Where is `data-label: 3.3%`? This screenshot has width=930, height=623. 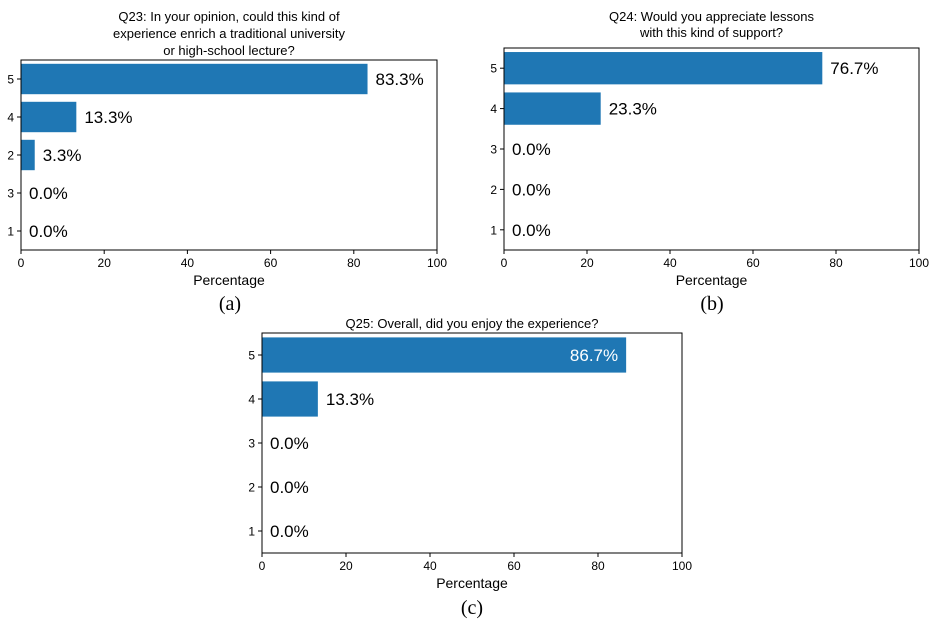
data-label: 3.3% is located at coordinates (62, 155).